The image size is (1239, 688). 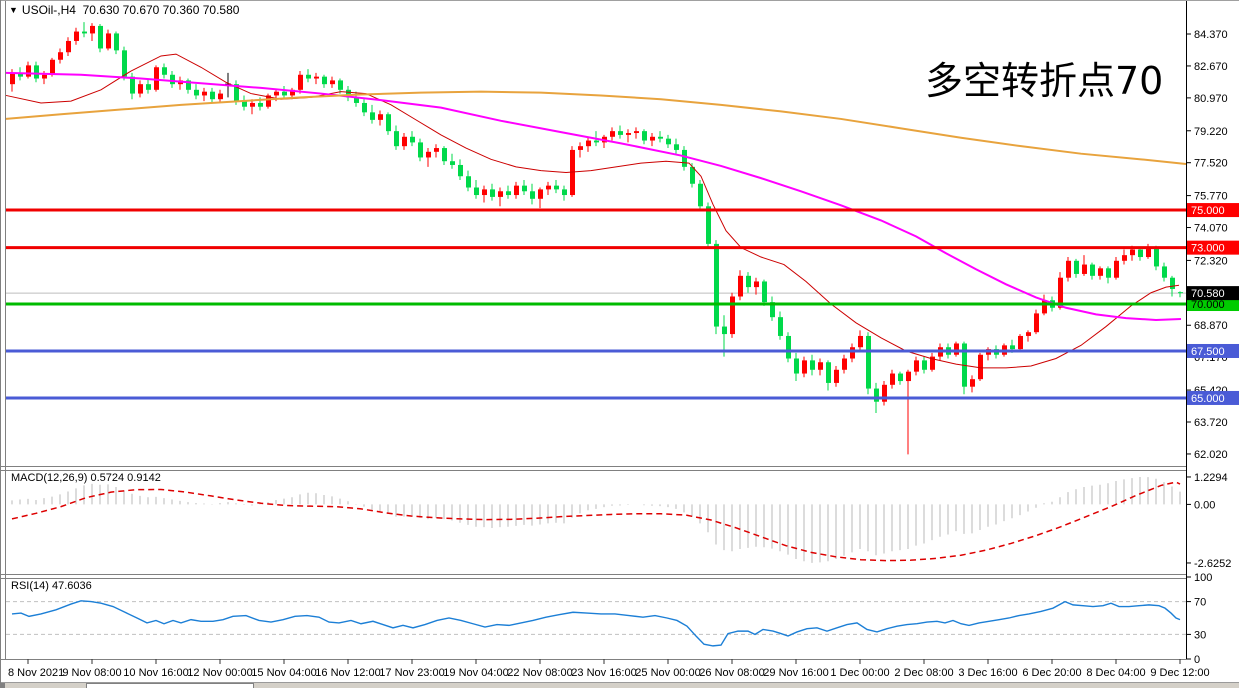 I want to click on svg-text: 19 Nov 04:00, so click(x=475, y=673).